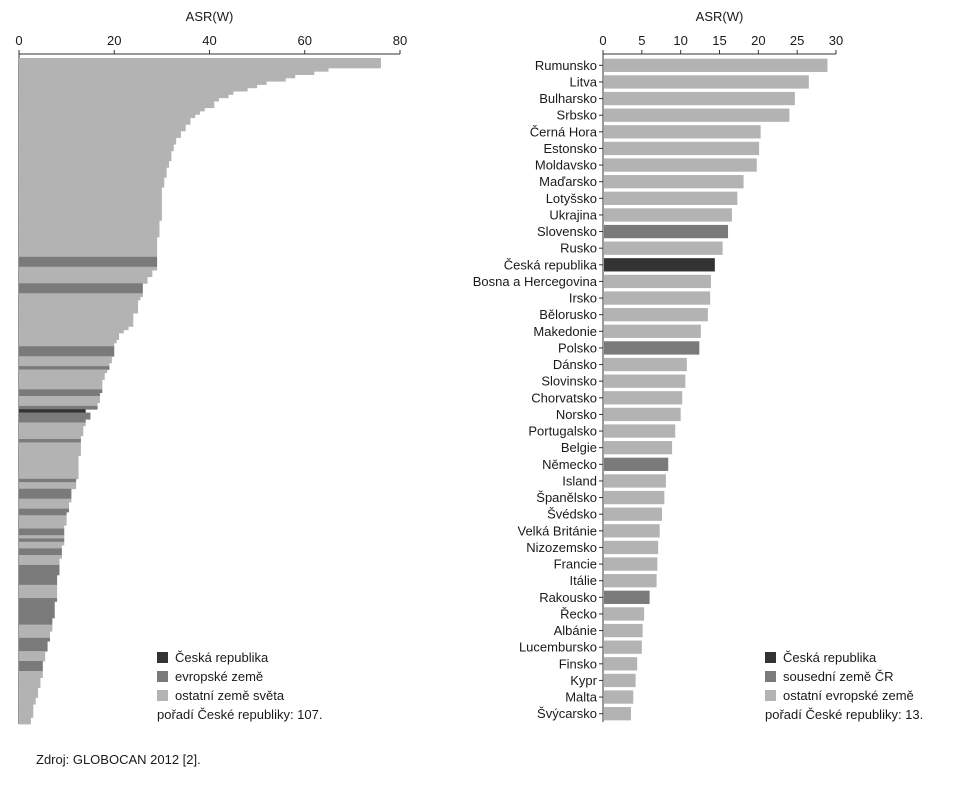  I want to click on x-tick-label: 5, so click(641, 40).